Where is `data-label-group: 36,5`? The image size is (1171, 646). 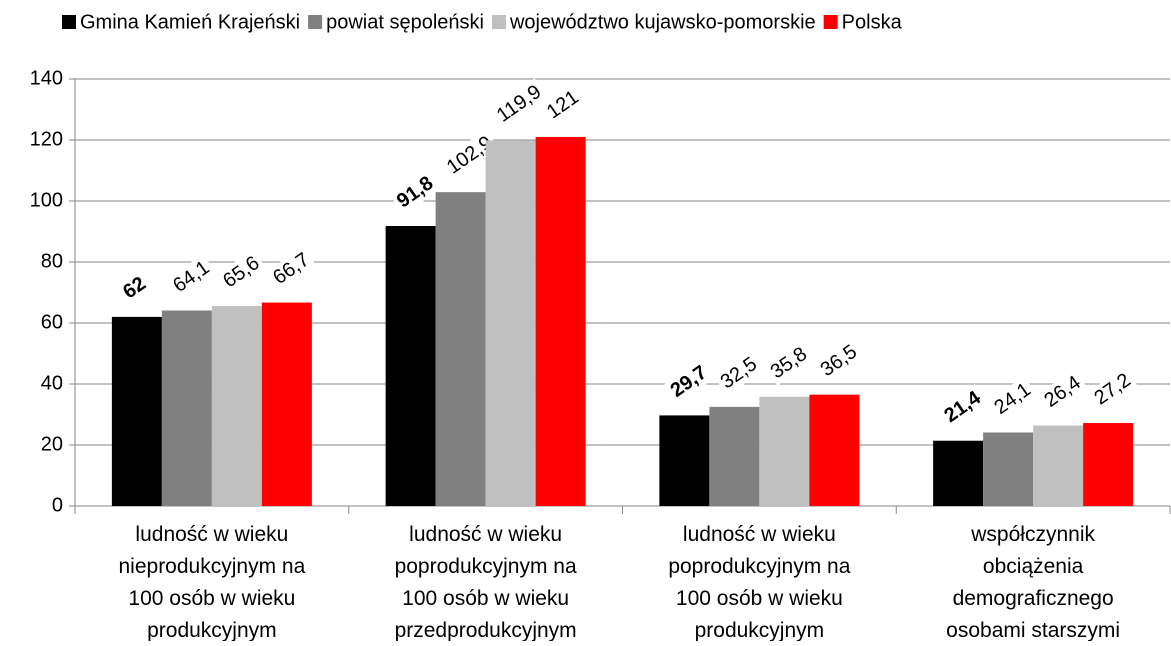
data-label-group: 36,5 is located at coordinates (839, 361).